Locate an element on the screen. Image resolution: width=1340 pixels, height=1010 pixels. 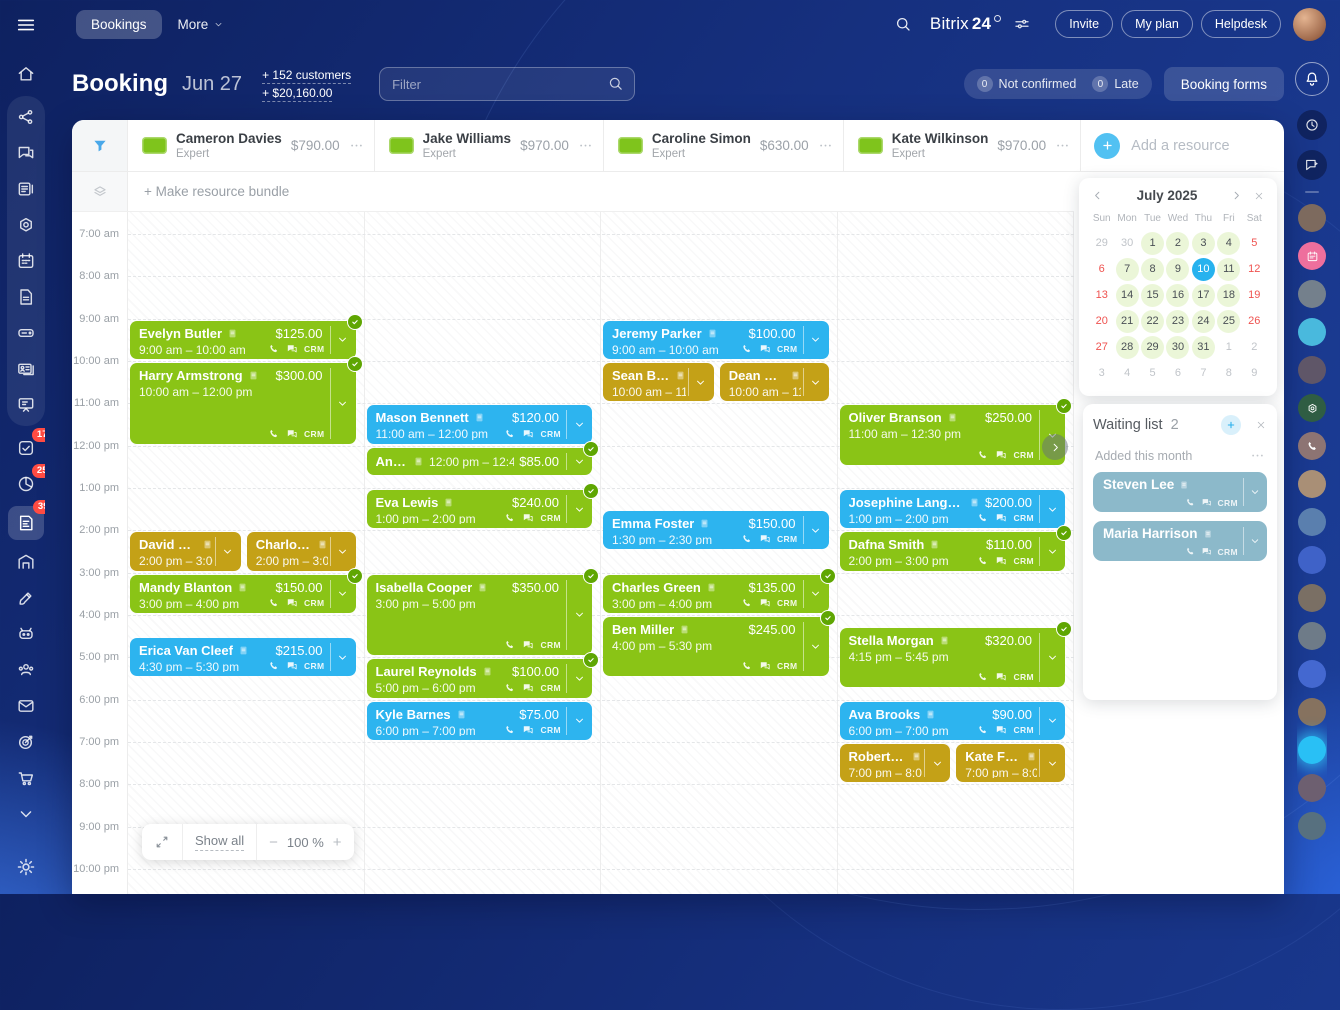
sidebar-item-messenger is located at coordinates (26, 153).